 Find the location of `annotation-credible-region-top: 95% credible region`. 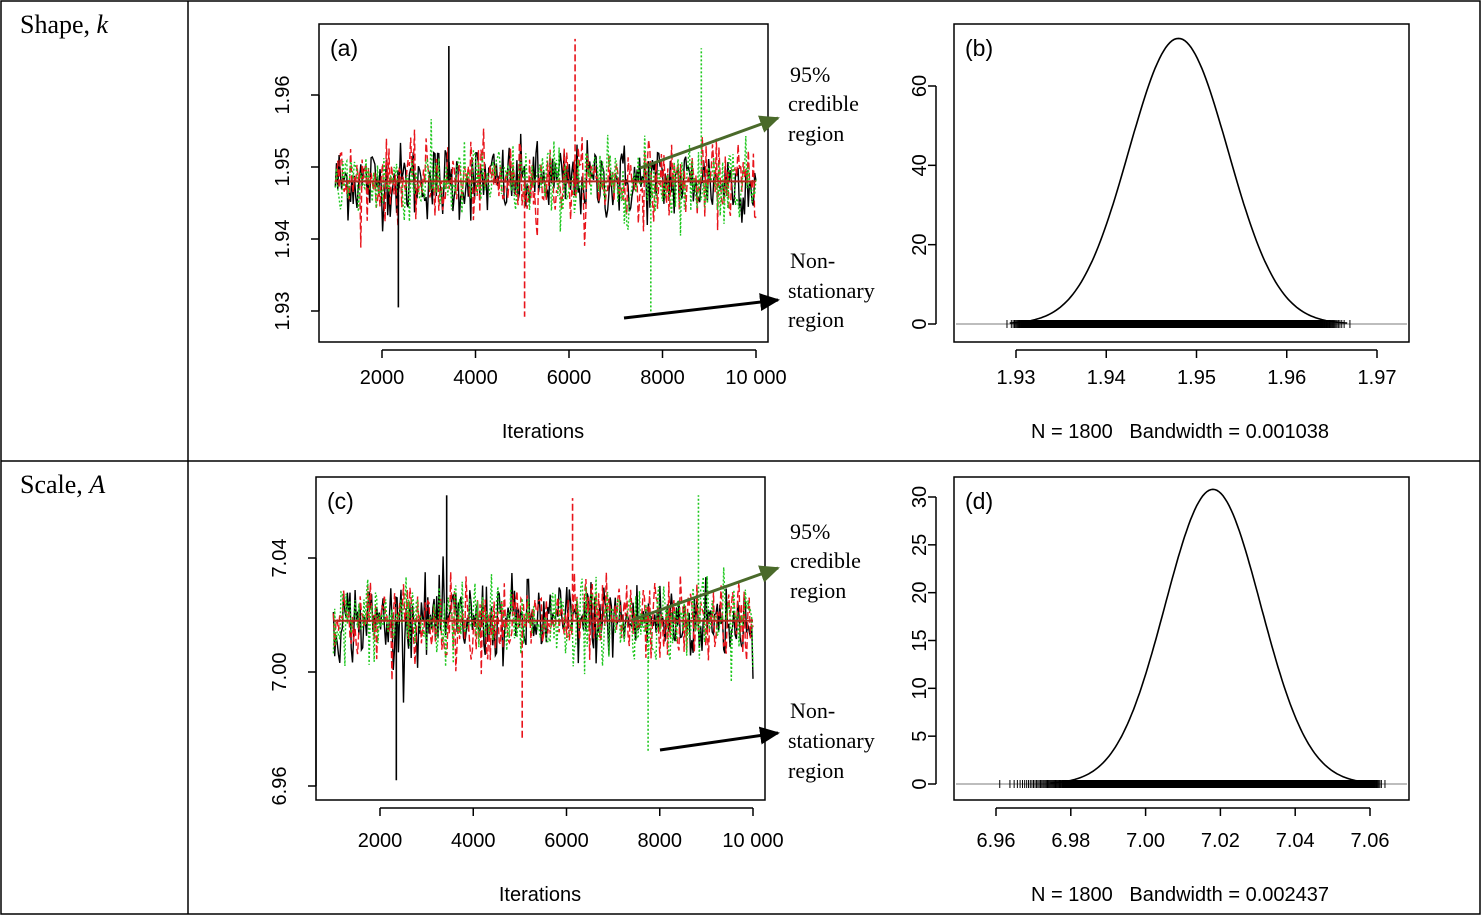

annotation-credible-region-top: 95% credible region is located at coordinates (749, 116).